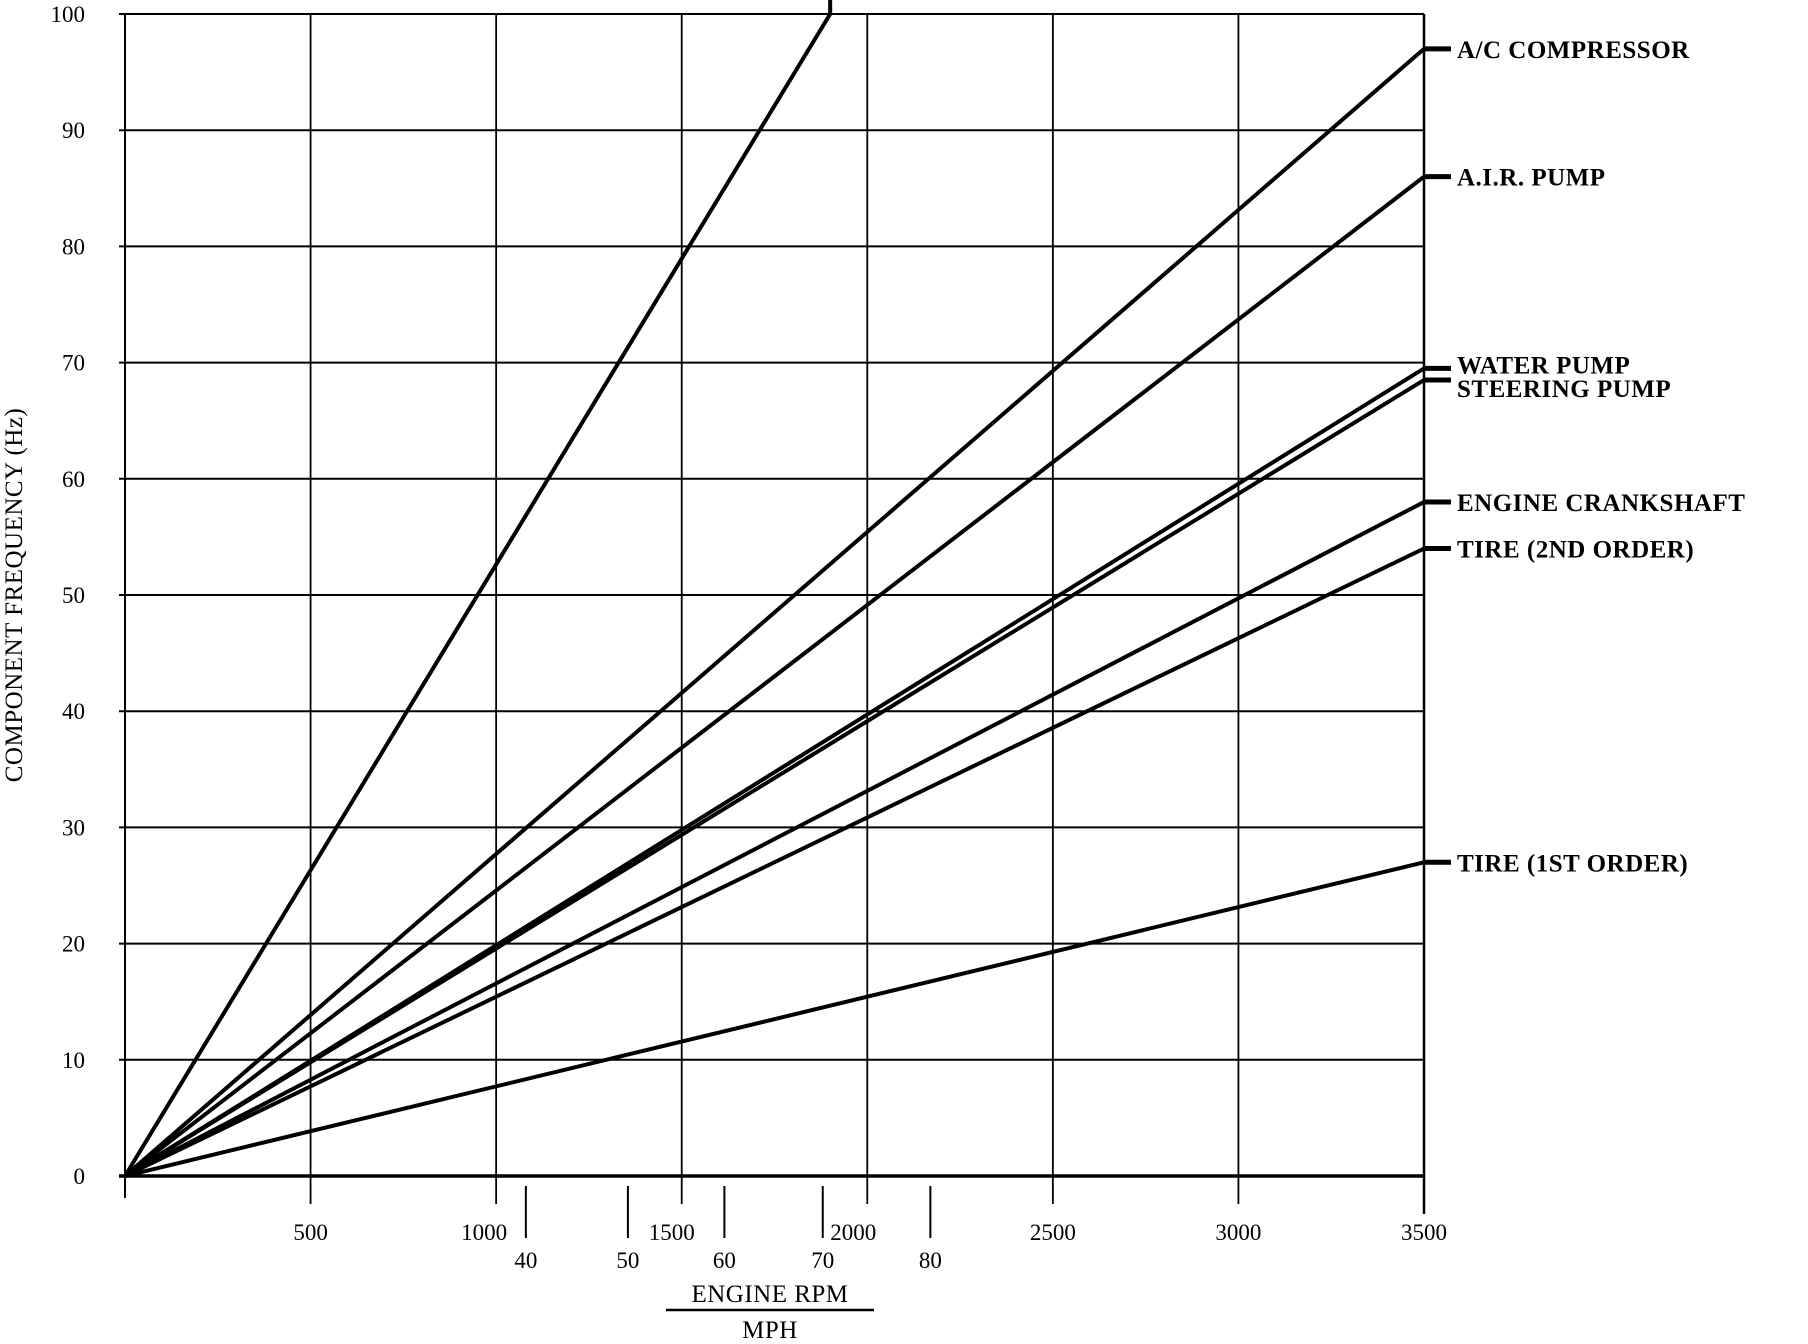  I want to click on y-tick-label: 20, so click(73, 944).